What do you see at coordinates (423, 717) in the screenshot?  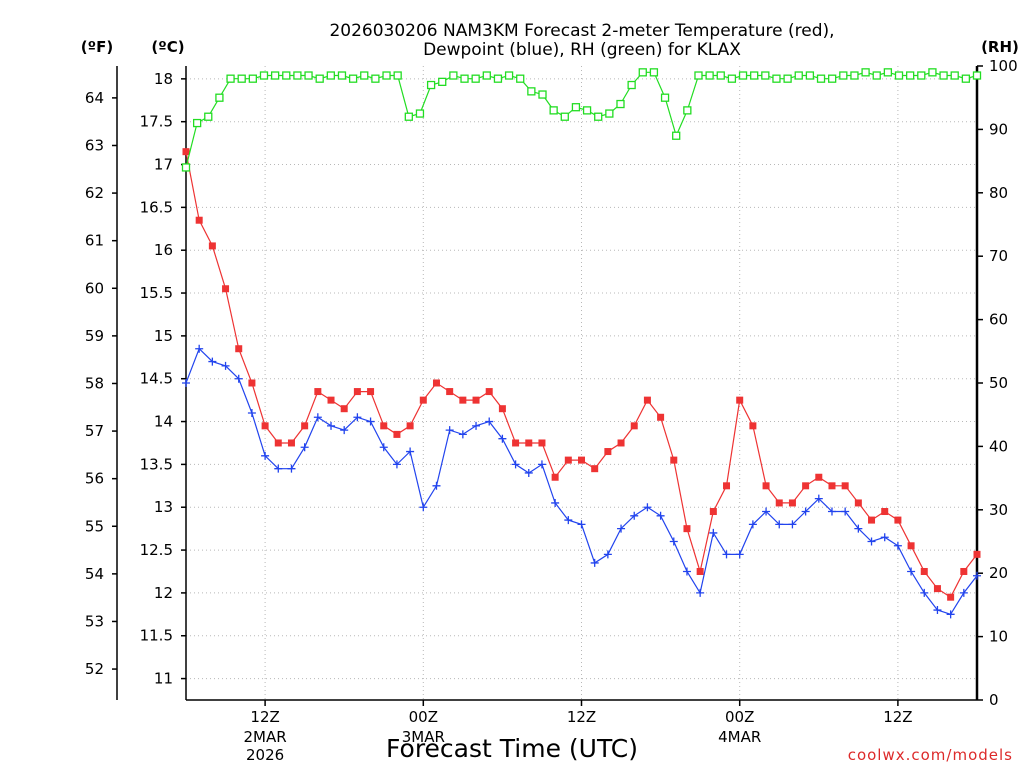 I see `x-tick-label: 00Z` at bounding box center [423, 717].